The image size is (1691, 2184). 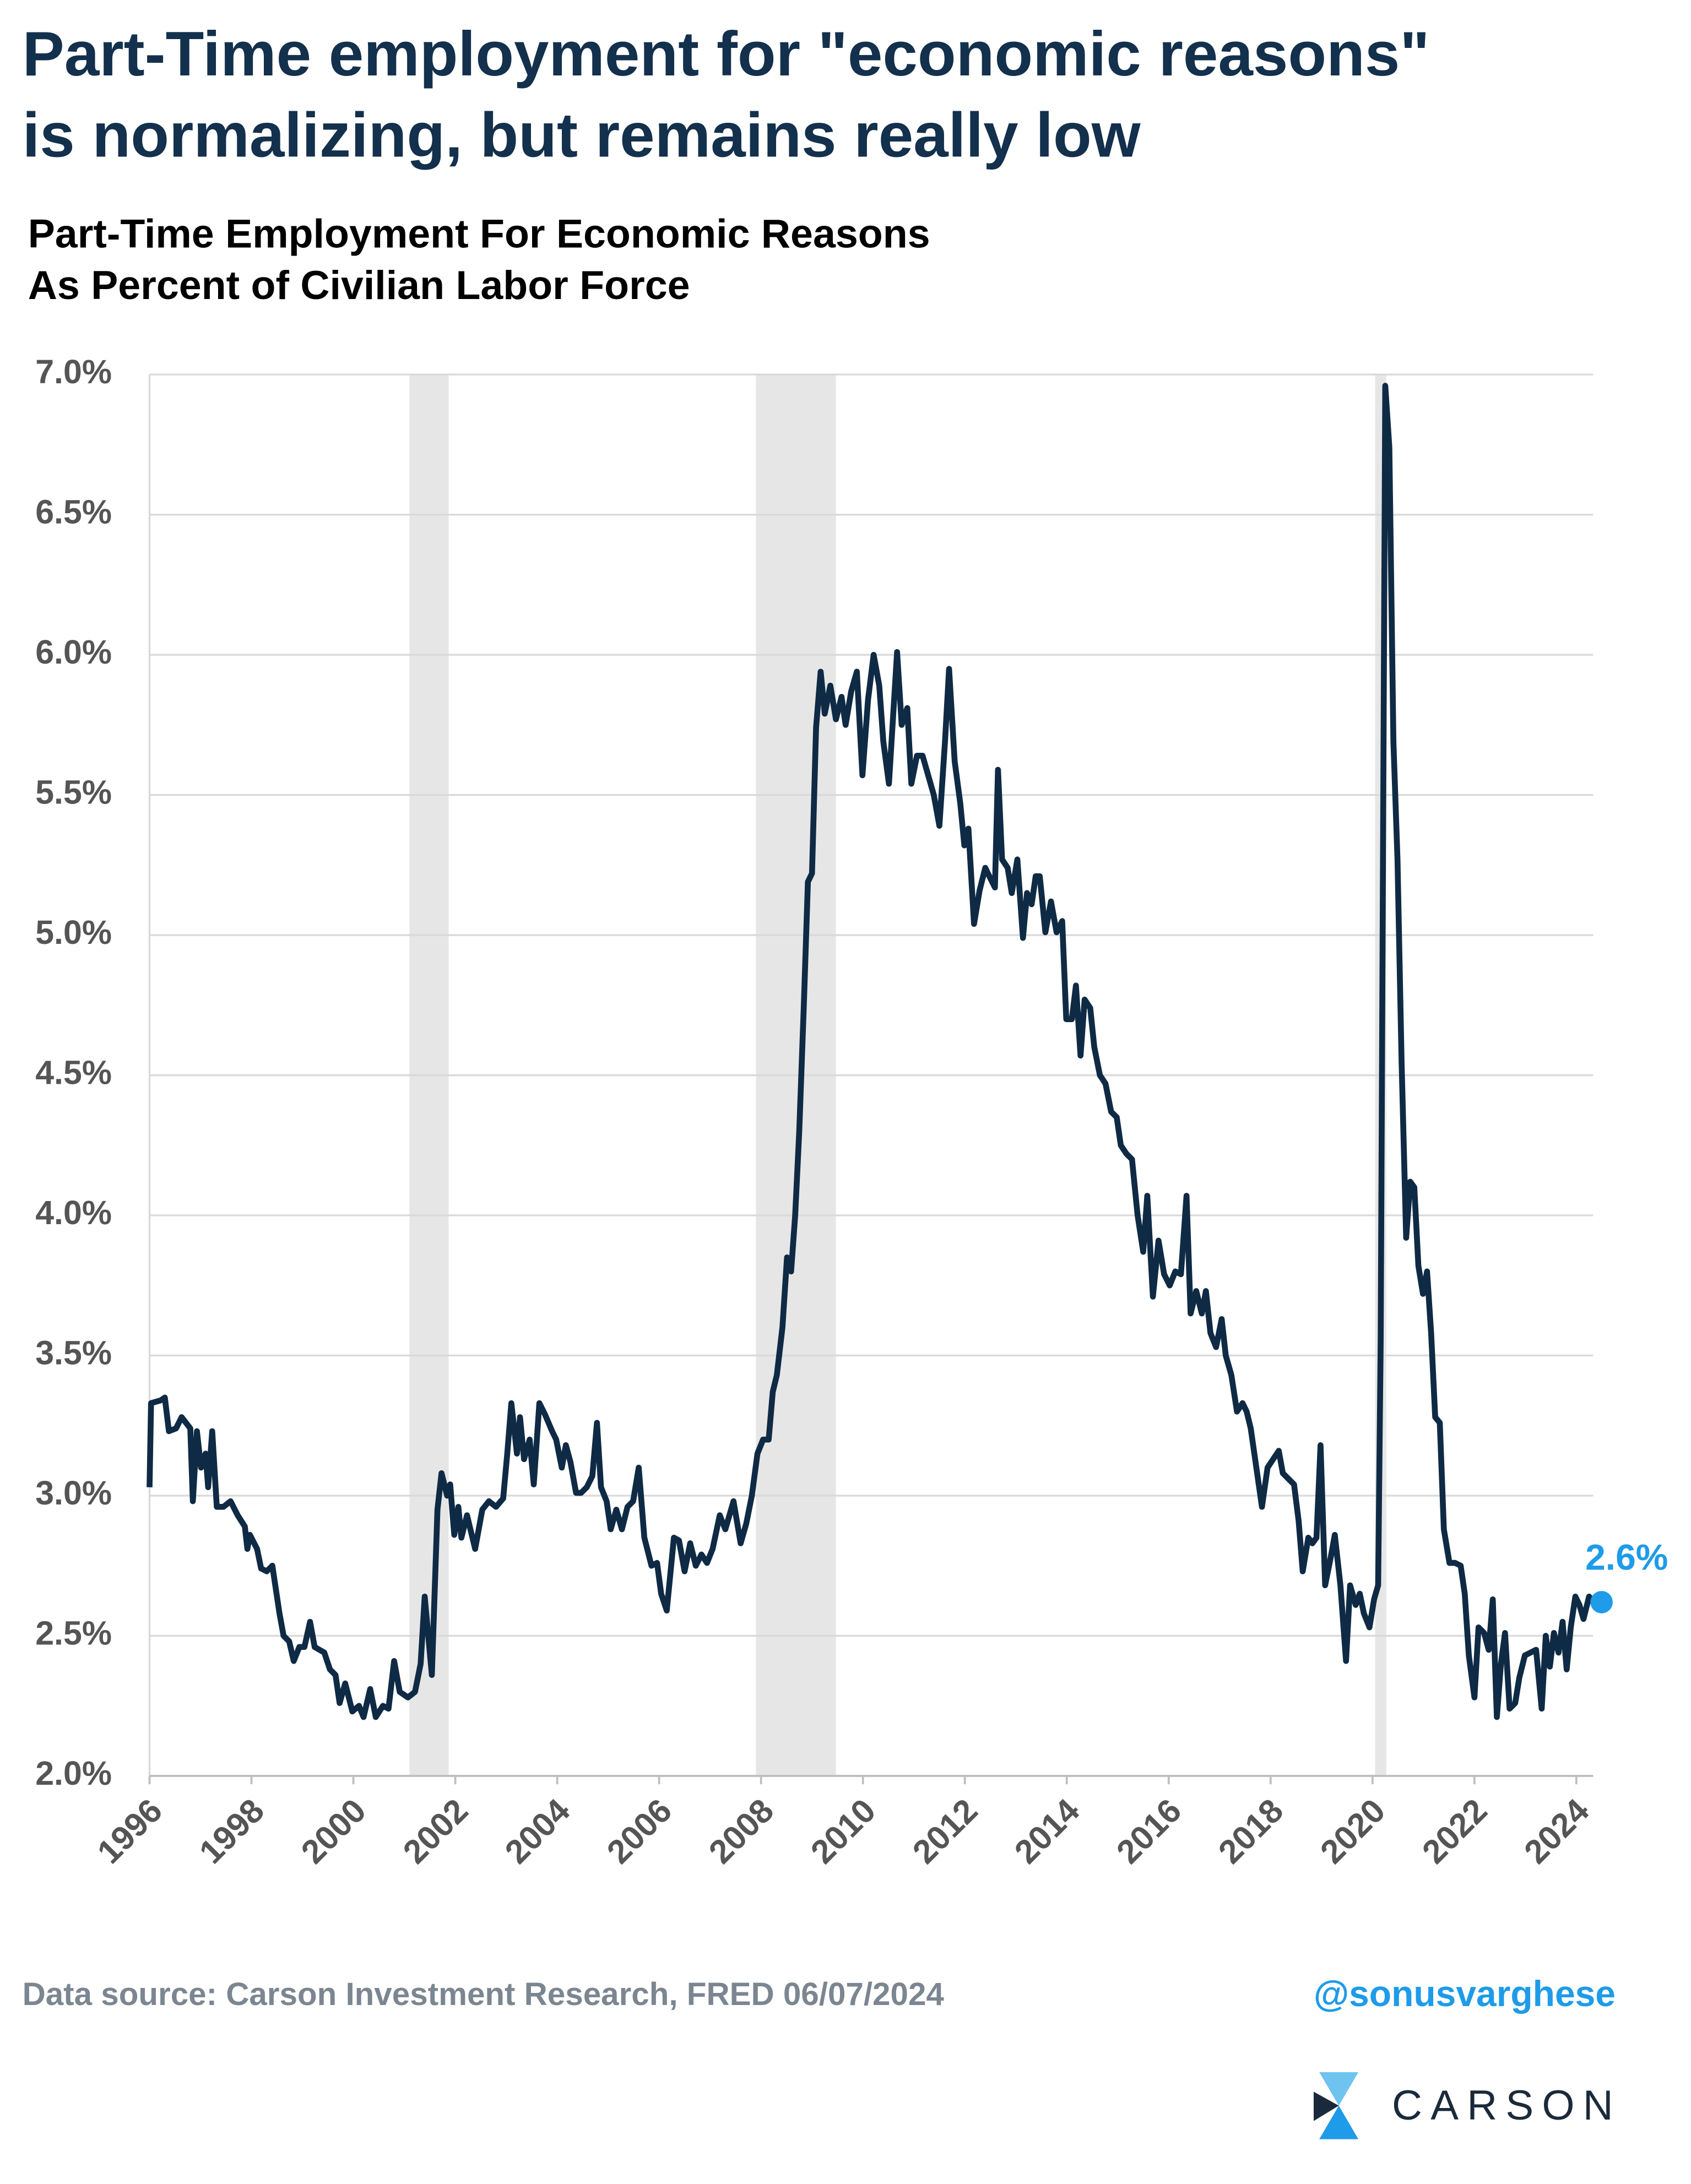 What do you see at coordinates (74, 1353) in the screenshot?
I see `y-tick-label: 3.5%` at bounding box center [74, 1353].